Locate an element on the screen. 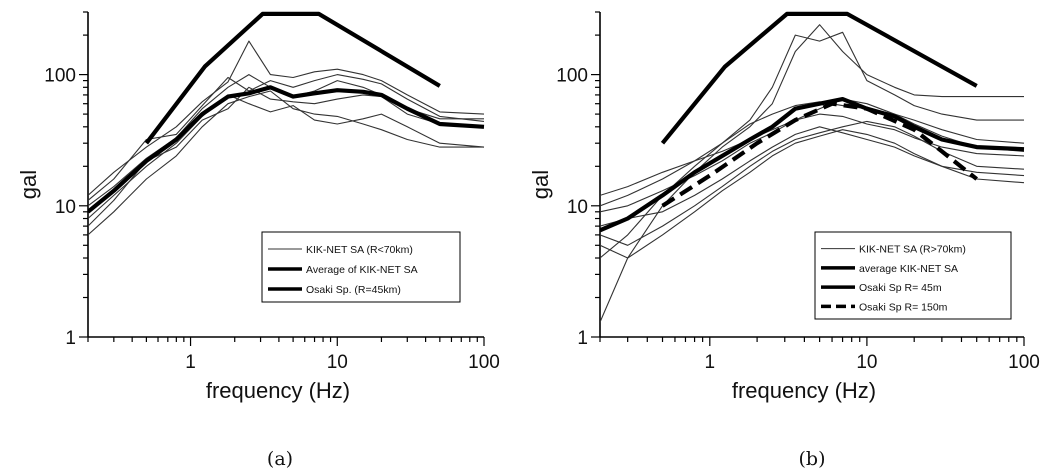 The height and width of the screenshot is (473, 1046). legend-box is located at coordinates (913, 275).